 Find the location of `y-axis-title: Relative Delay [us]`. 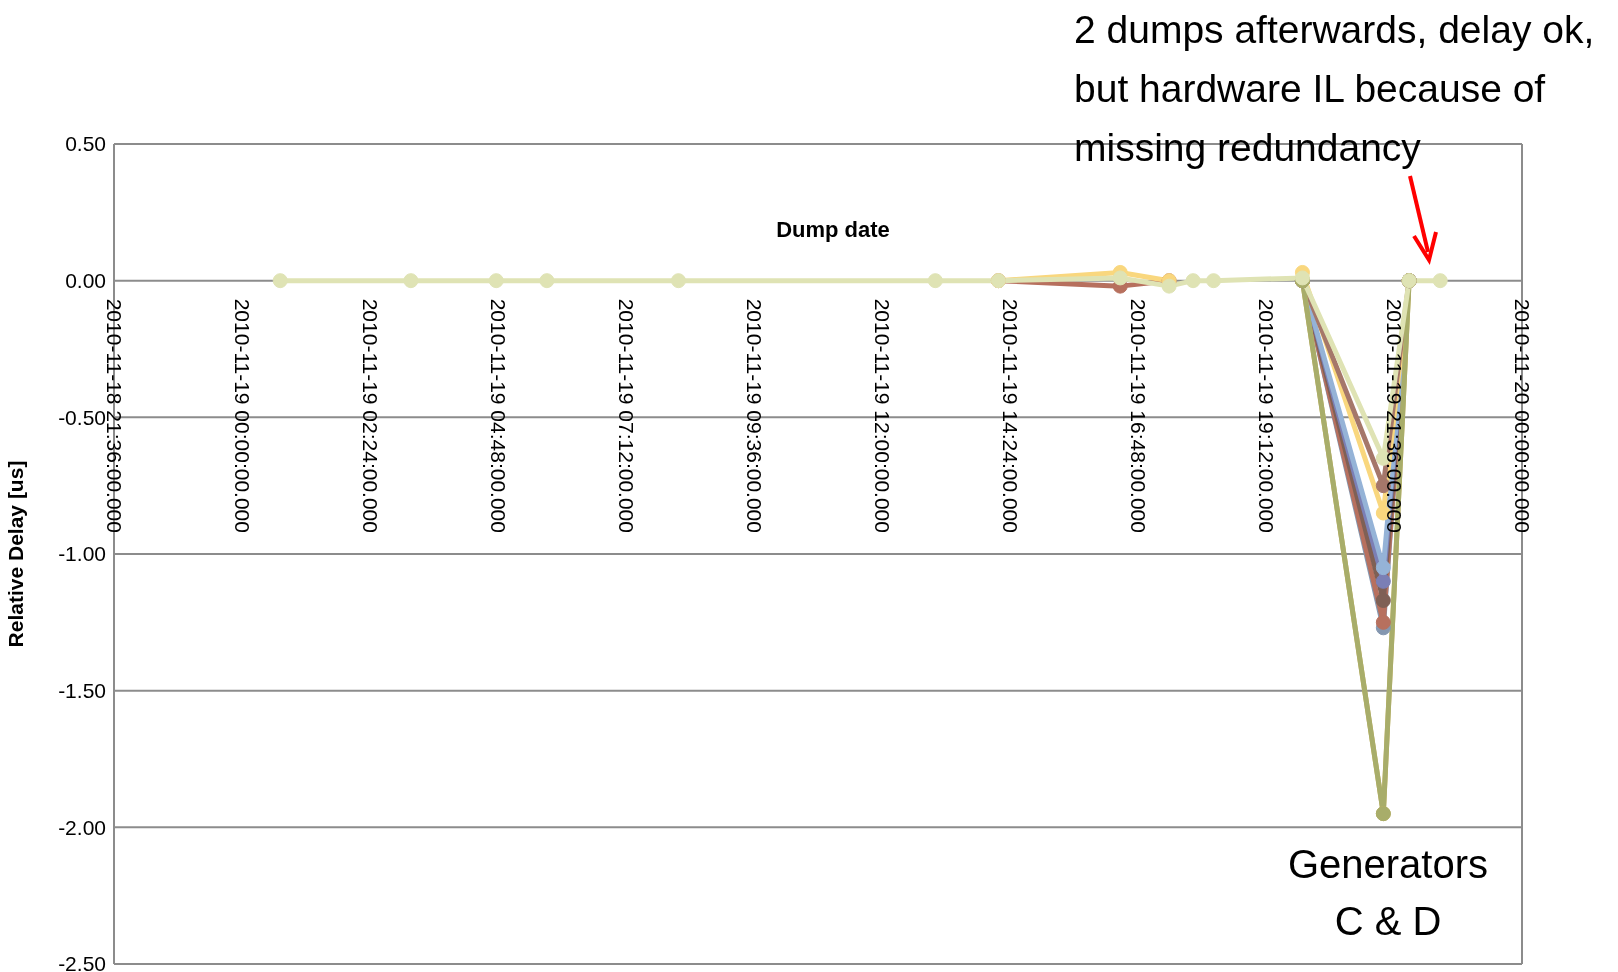

y-axis-title: Relative Delay [us] is located at coordinates (16, 554).